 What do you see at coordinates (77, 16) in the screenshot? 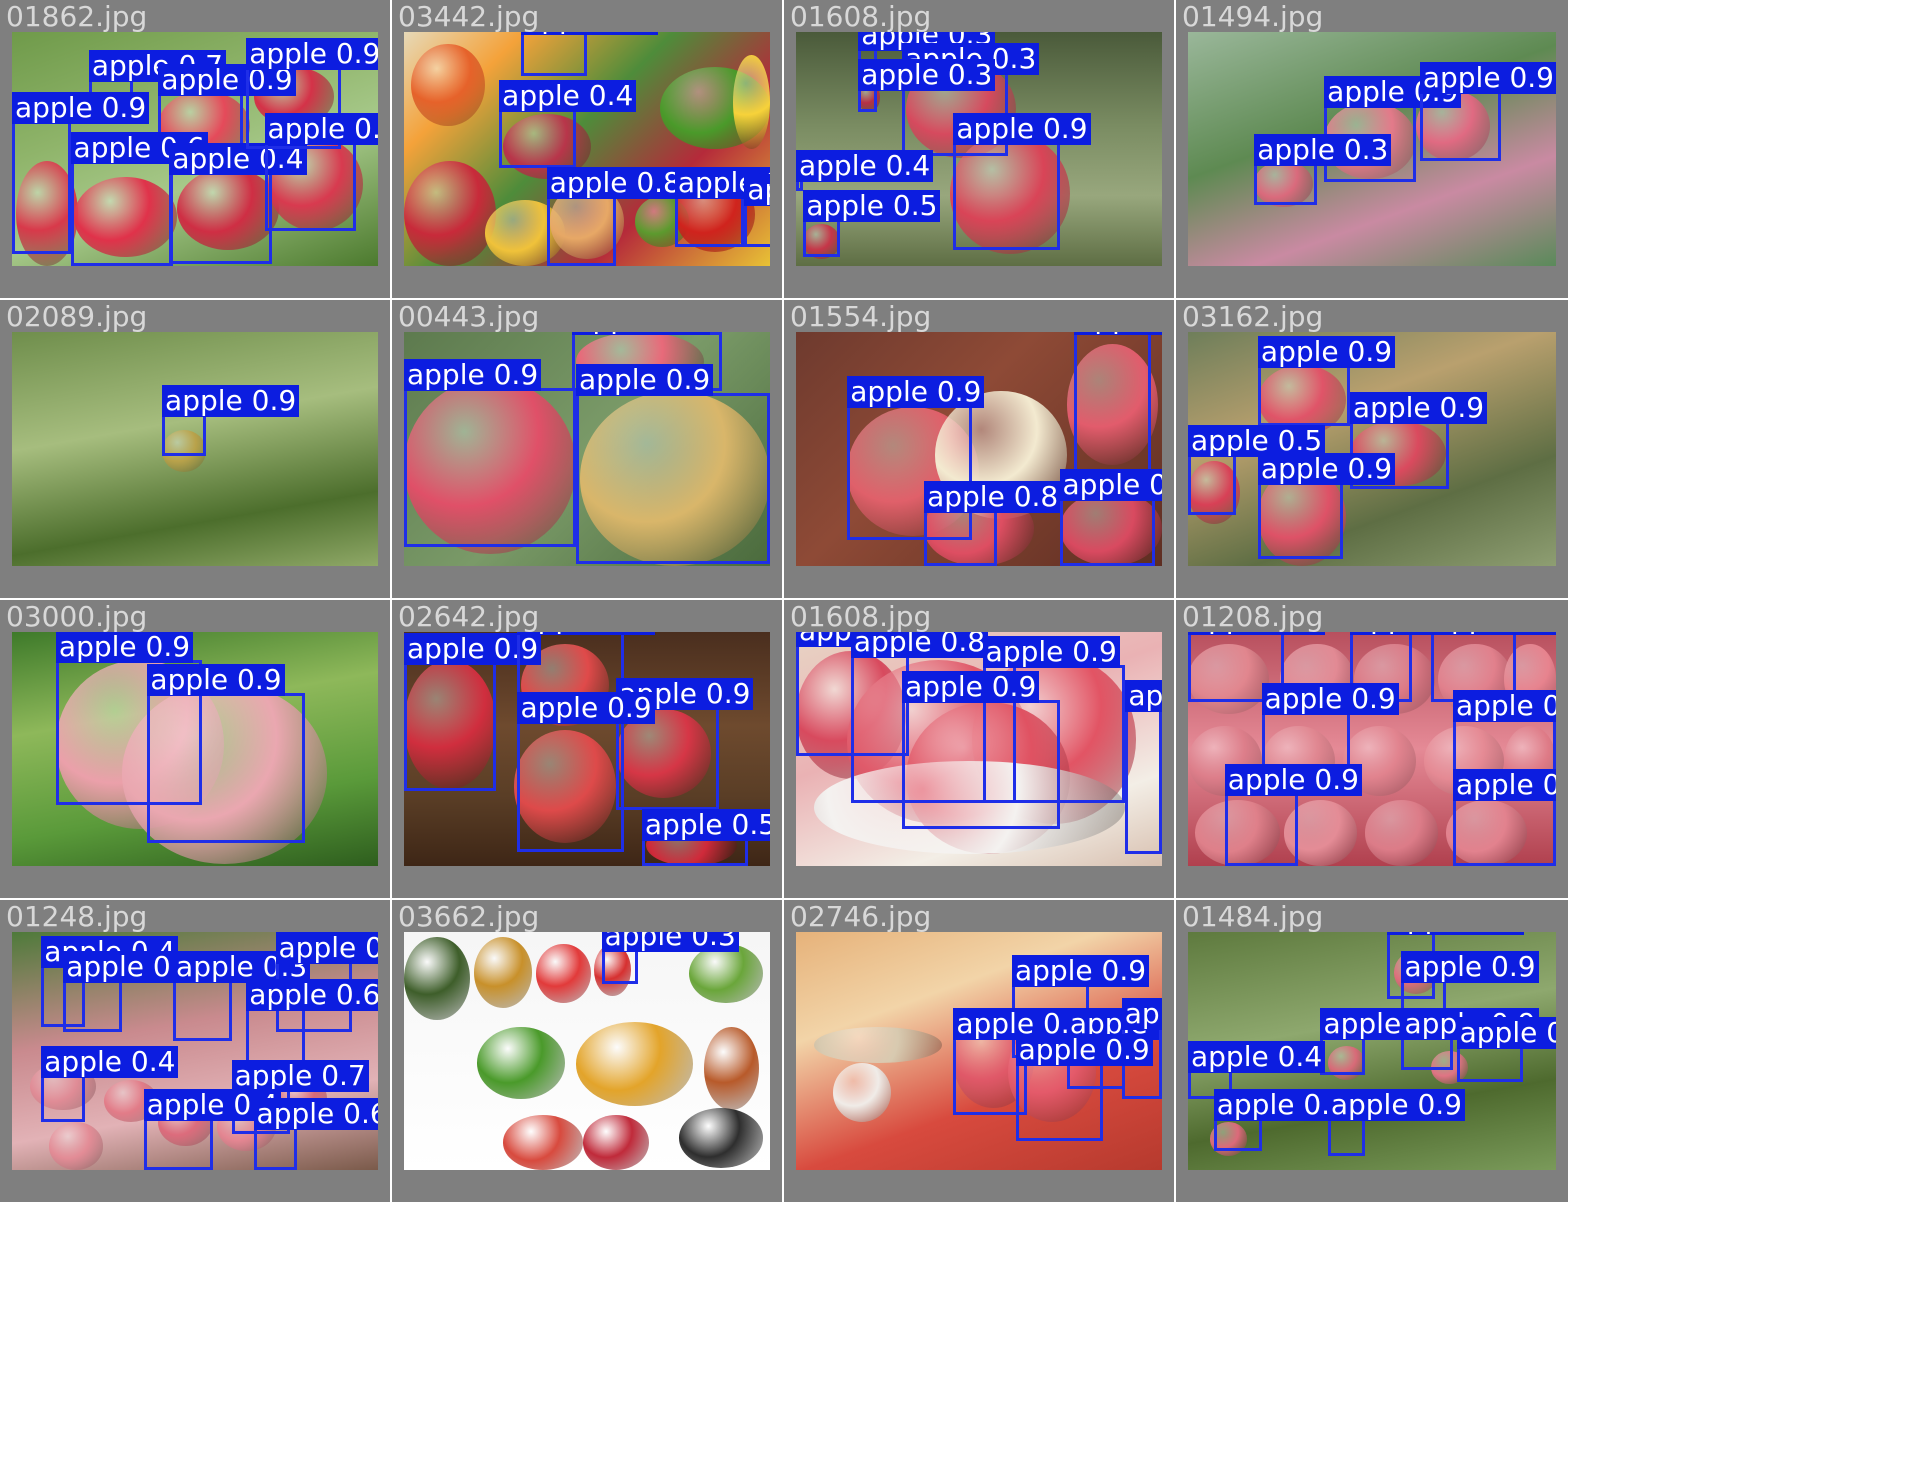
I see `file-name: 01862.jpg` at bounding box center [77, 16].